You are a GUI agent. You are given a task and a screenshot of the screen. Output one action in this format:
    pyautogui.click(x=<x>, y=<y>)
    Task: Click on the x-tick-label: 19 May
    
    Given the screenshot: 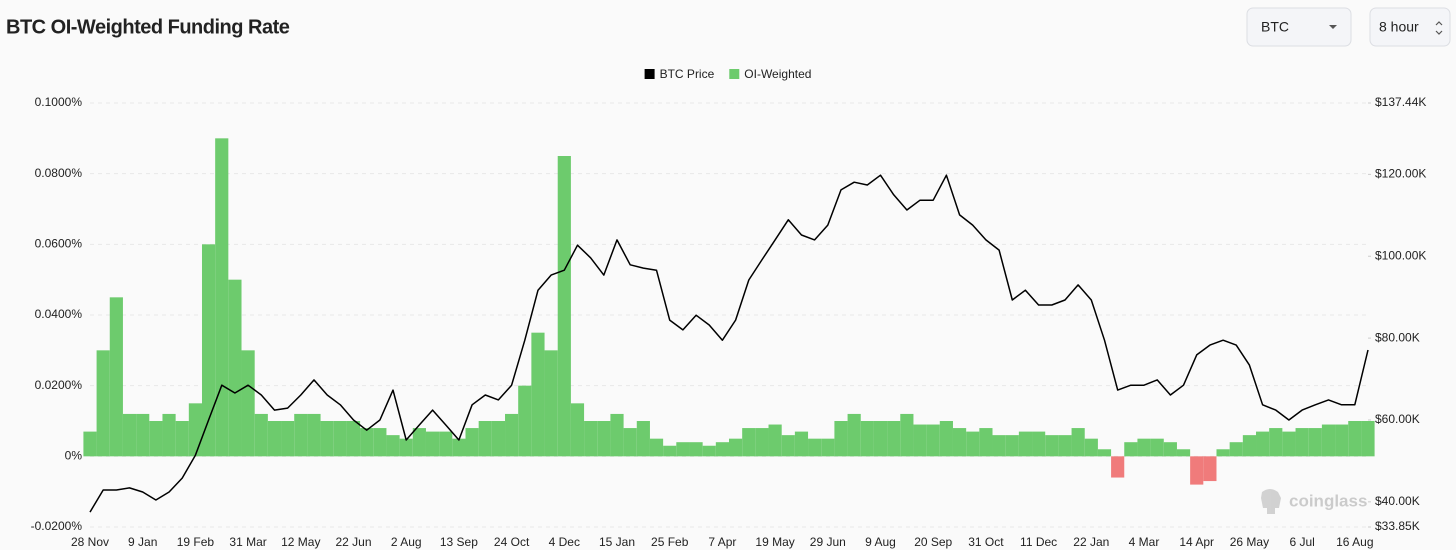 What is the action you would take?
    pyautogui.click(x=774, y=542)
    